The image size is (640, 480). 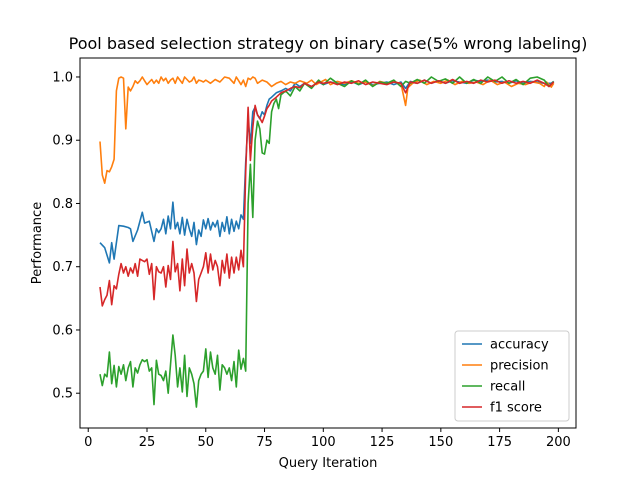 I want to click on y-tick-label: 0.8, so click(x=62, y=204).